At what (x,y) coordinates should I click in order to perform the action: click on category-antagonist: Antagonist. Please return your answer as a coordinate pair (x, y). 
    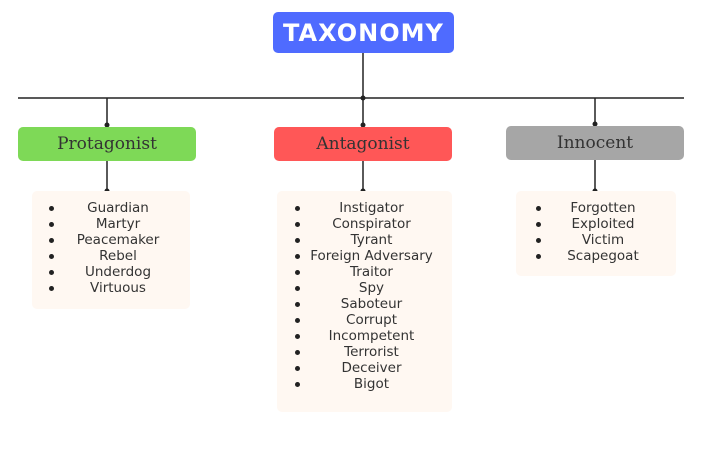
    Looking at the image, I should click on (363, 144).